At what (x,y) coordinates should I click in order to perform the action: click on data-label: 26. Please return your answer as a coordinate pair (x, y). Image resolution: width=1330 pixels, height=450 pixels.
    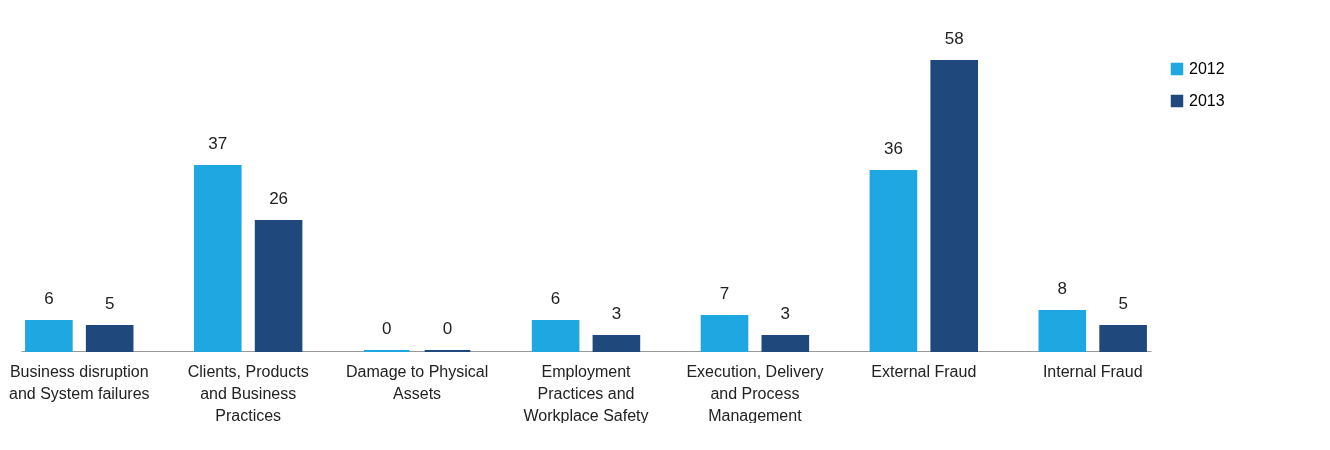
    Looking at the image, I should click on (279, 198).